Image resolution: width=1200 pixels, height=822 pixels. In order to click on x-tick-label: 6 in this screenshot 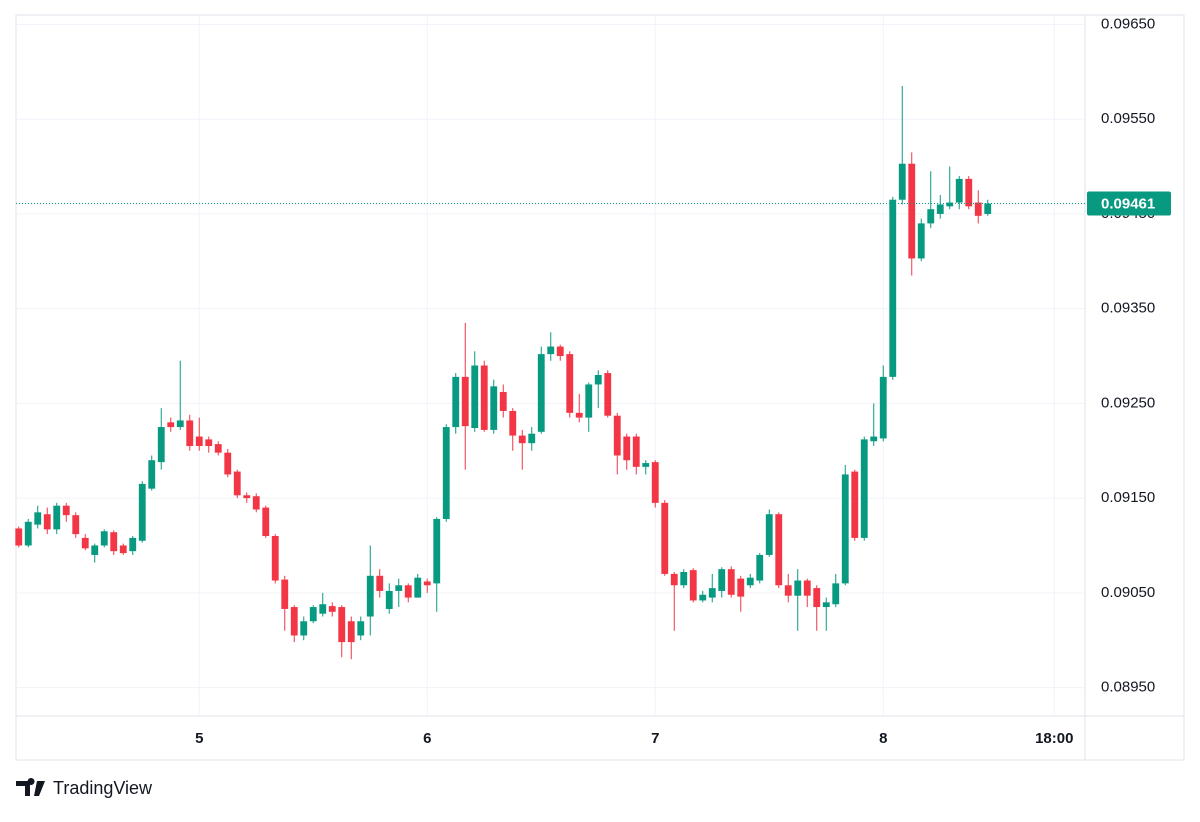, I will do `click(427, 738)`.